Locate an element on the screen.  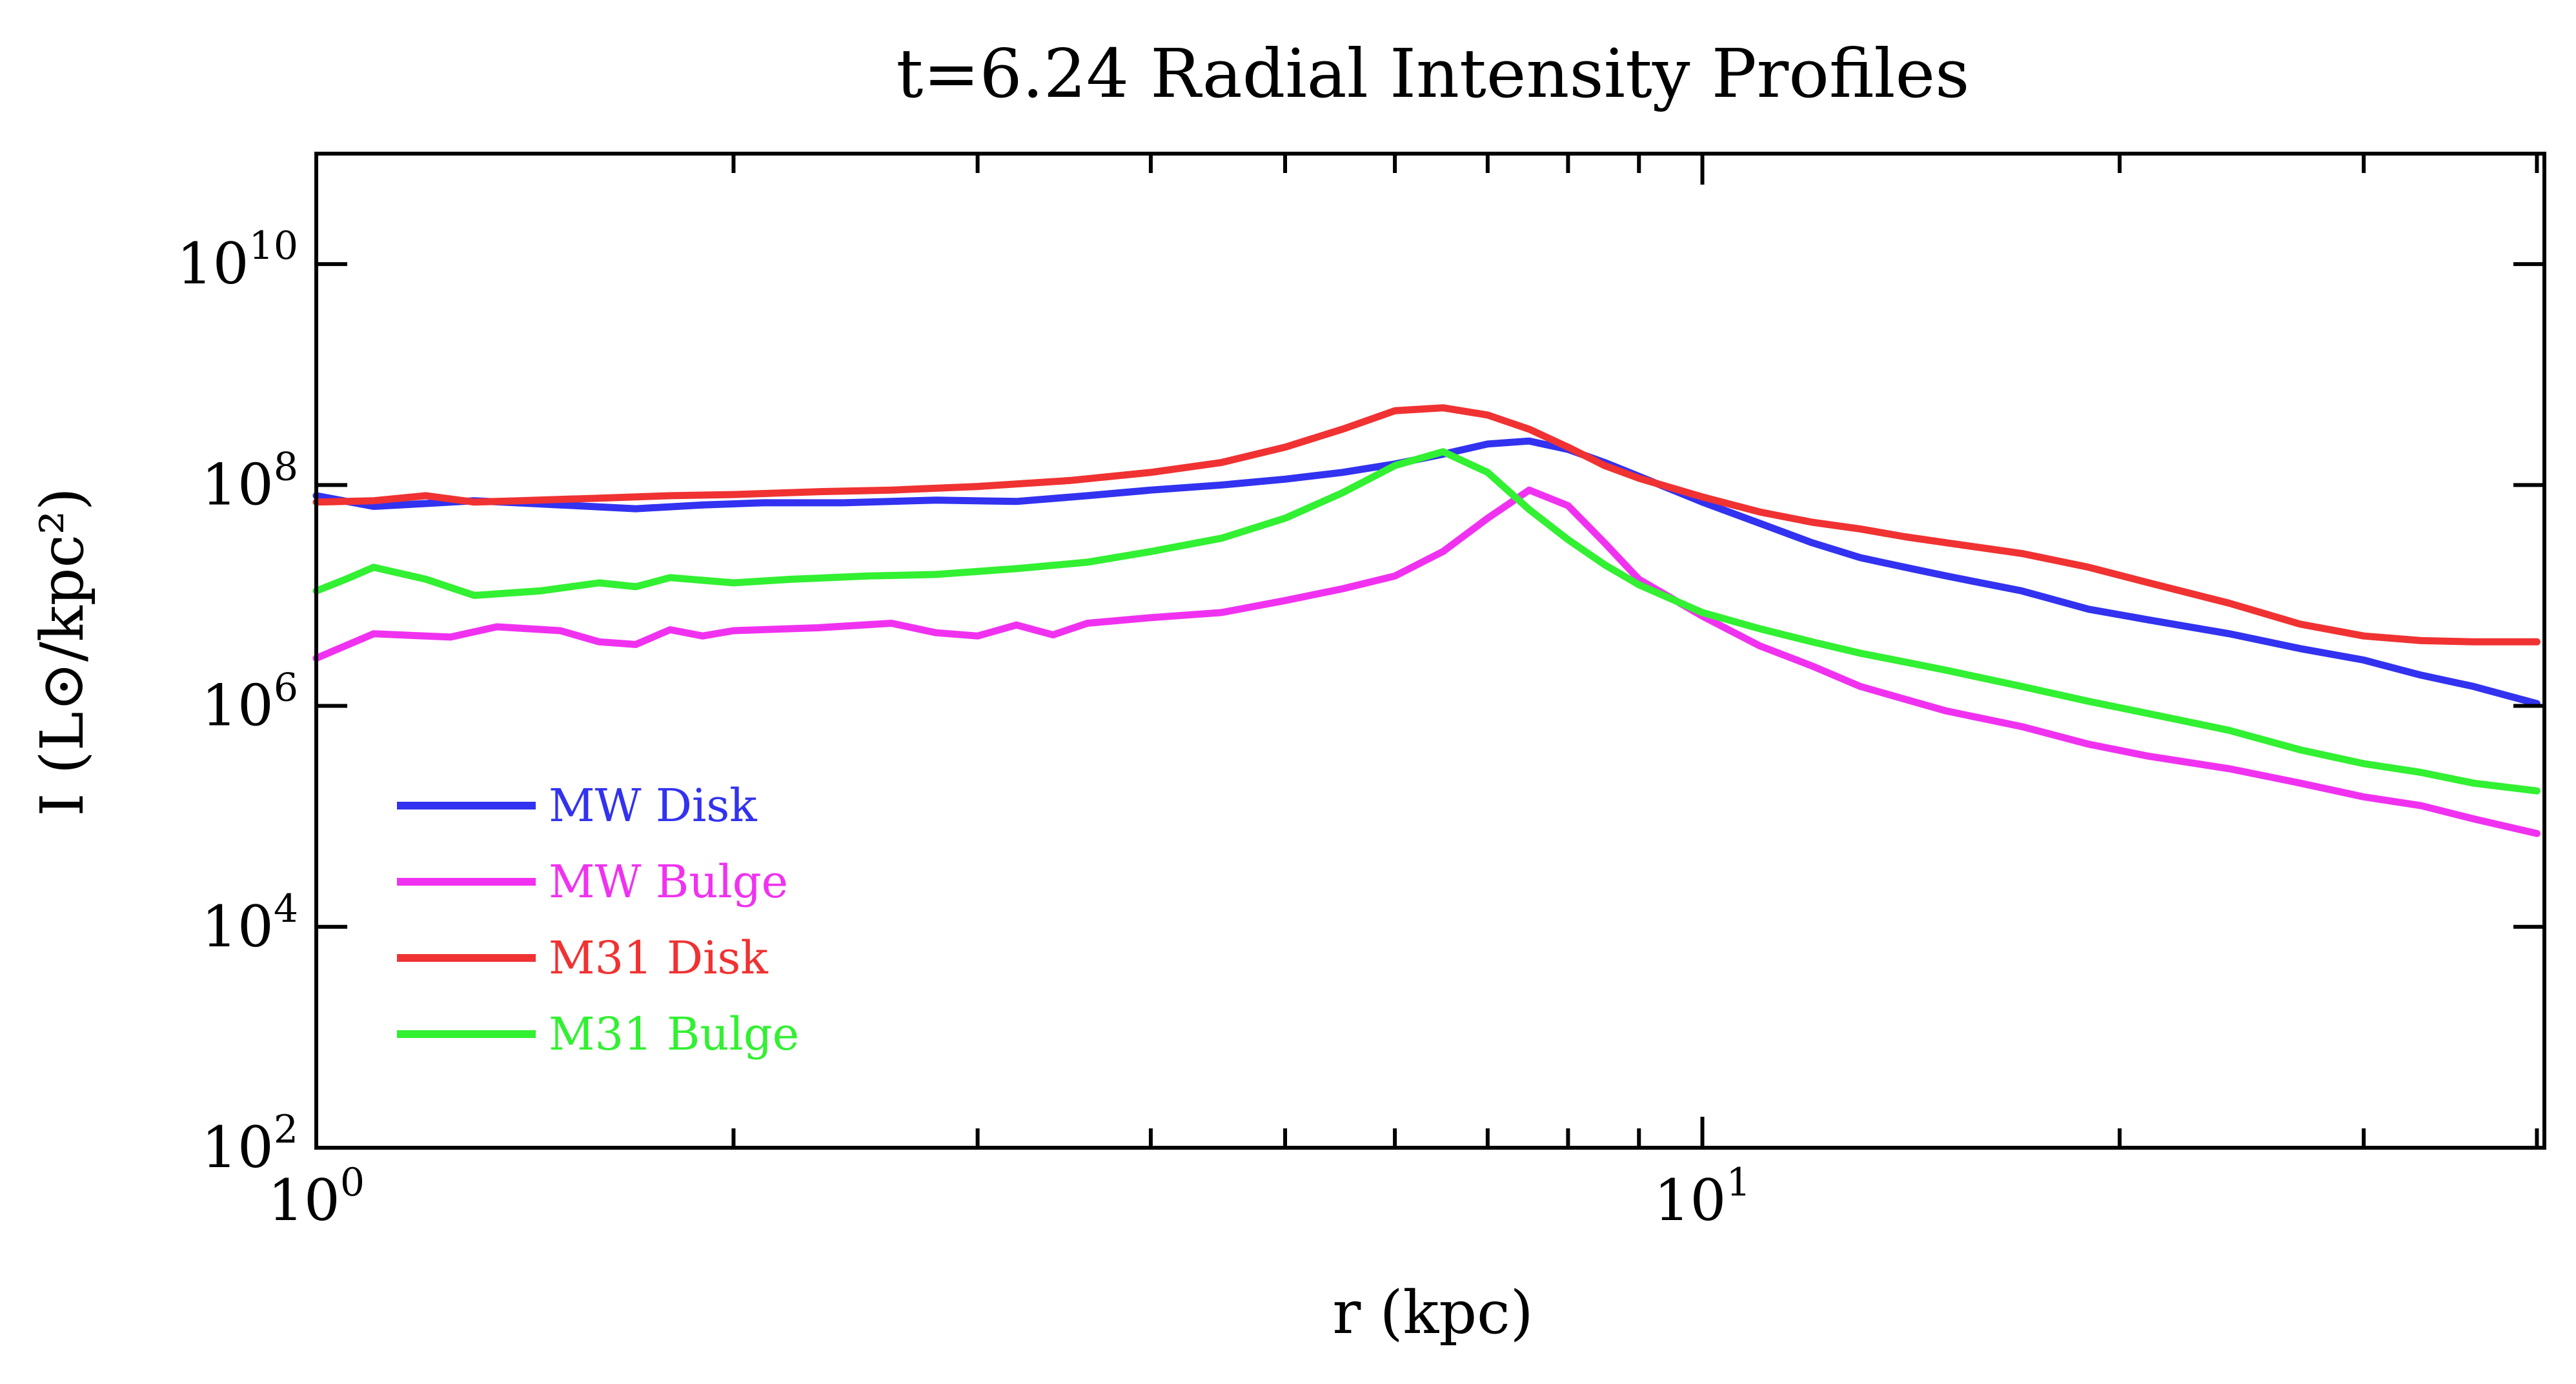
x-tick-label-exponent: 0 is located at coordinates (352, 1182).